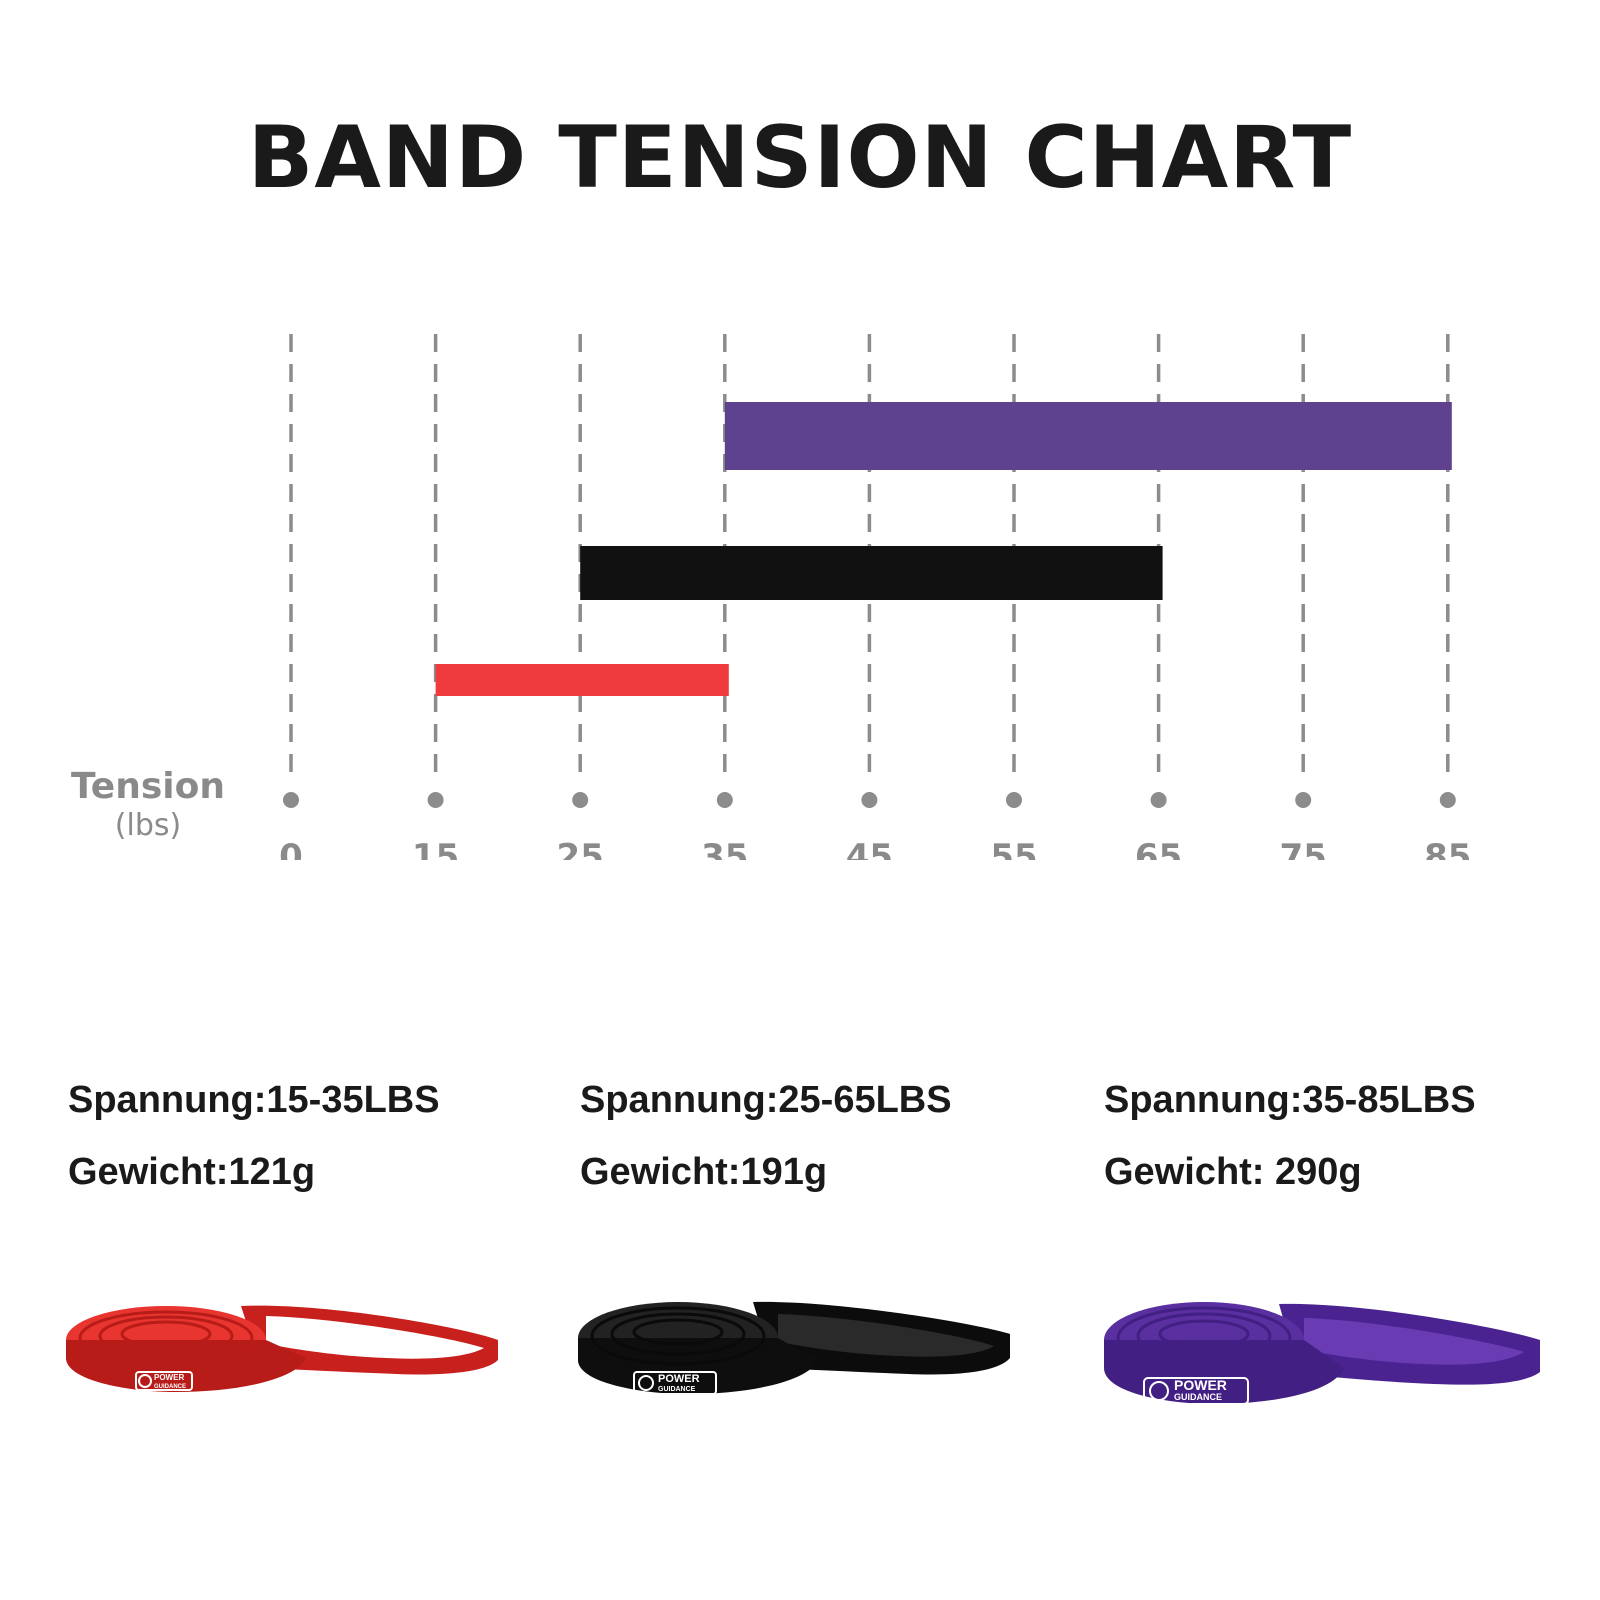  What do you see at coordinates (766, 1100) in the screenshot?
I see `band-tension-black: Spannung:25-65LBS` at bounding box center [766, 1100].